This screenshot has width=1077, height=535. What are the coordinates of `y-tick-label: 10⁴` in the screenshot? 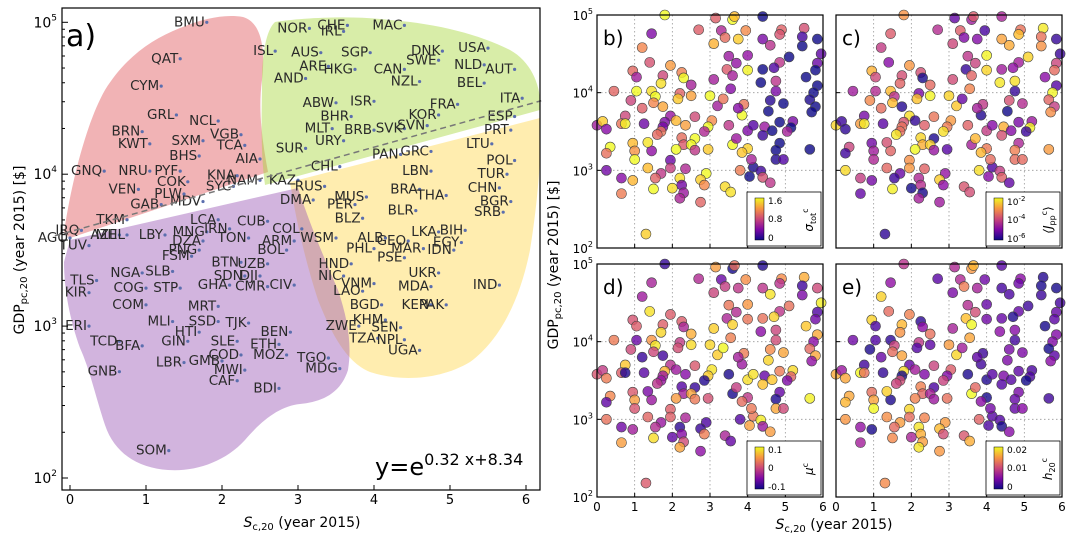 It's located at (583, 93).